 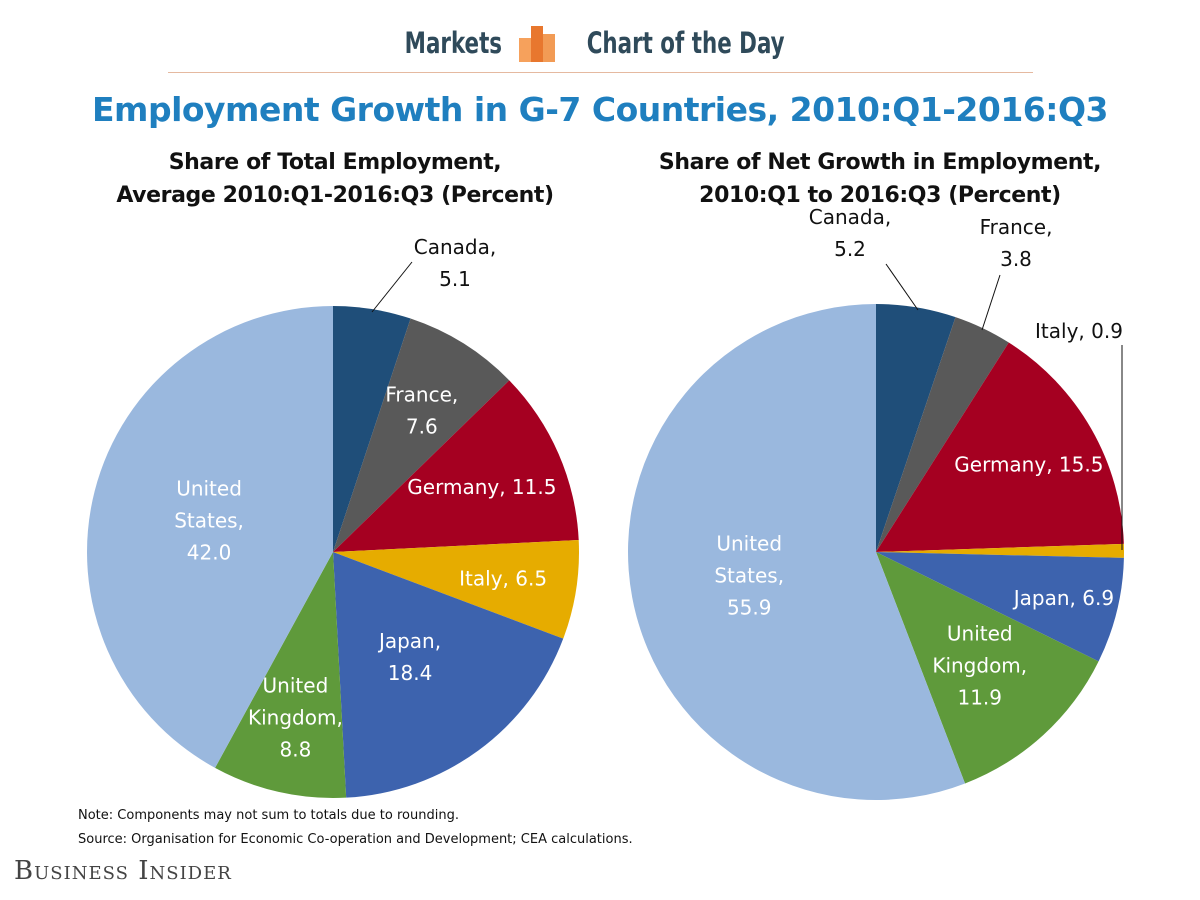 What do you see at coordinates (456, 589) in the screenshot?
I see `left-slice-italy` at bounding box center [456, 589].